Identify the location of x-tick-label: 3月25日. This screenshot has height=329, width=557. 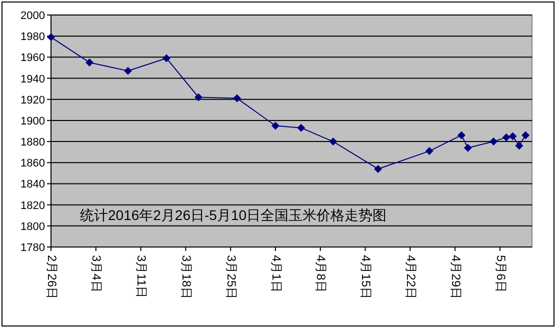
(231, 277).